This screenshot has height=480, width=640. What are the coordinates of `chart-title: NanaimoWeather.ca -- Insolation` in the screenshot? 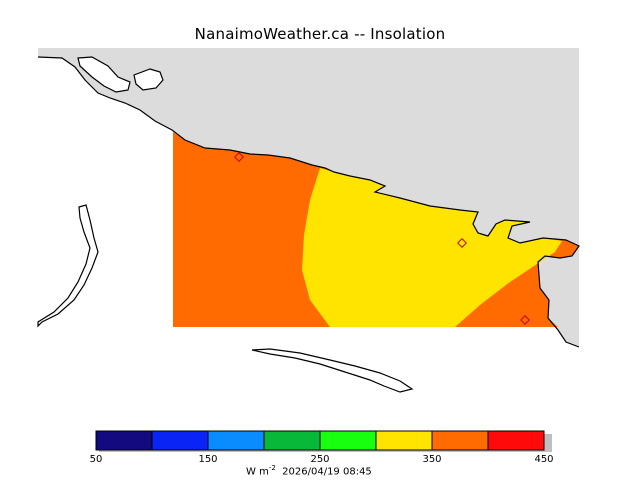 It's located at (320, 34).